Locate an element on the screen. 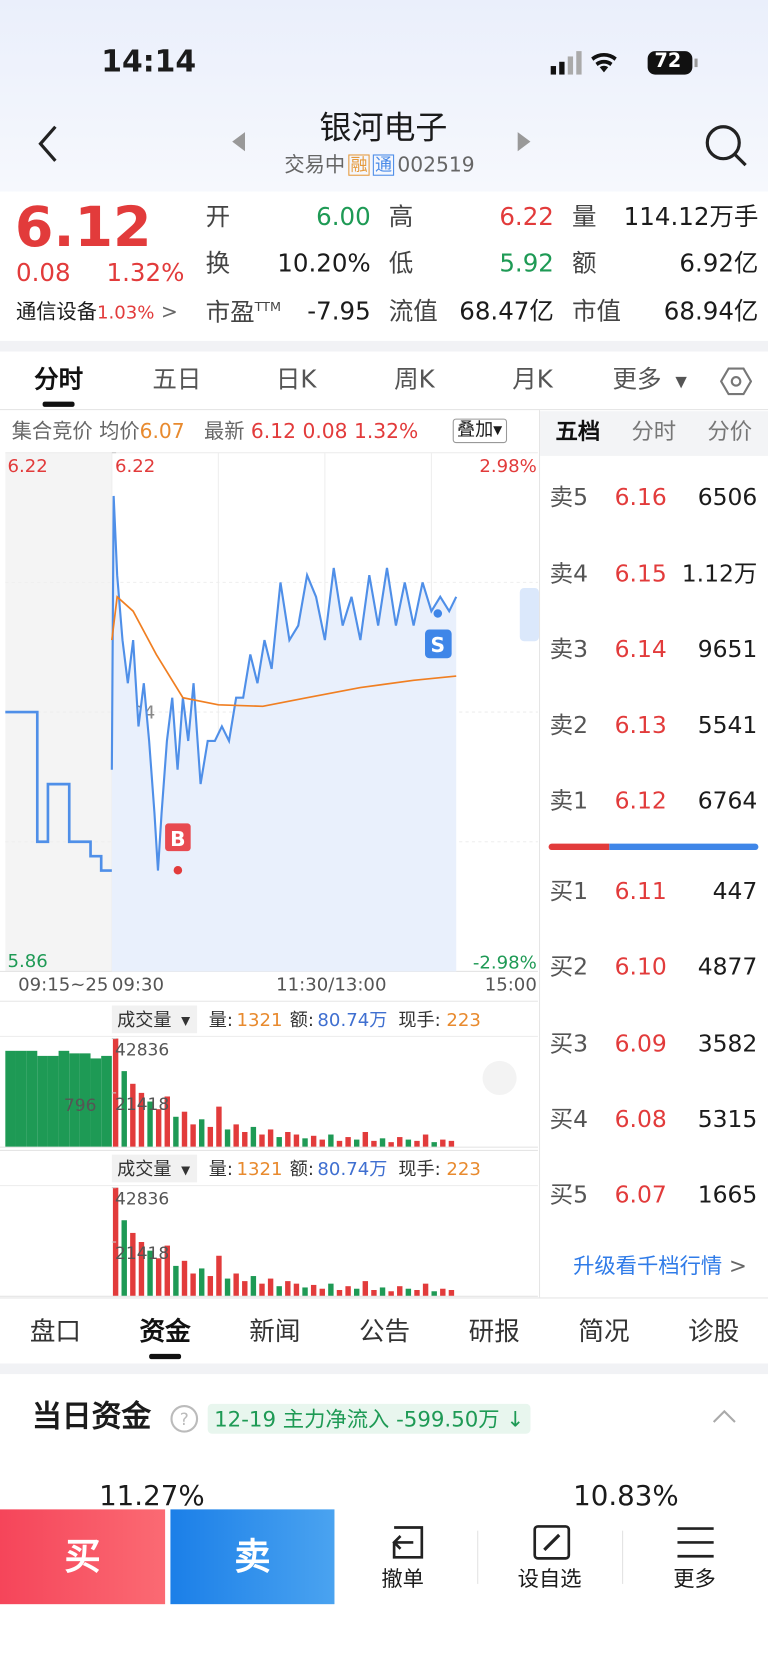  book-volume: 3582 is located at coordinates (727, 1044).